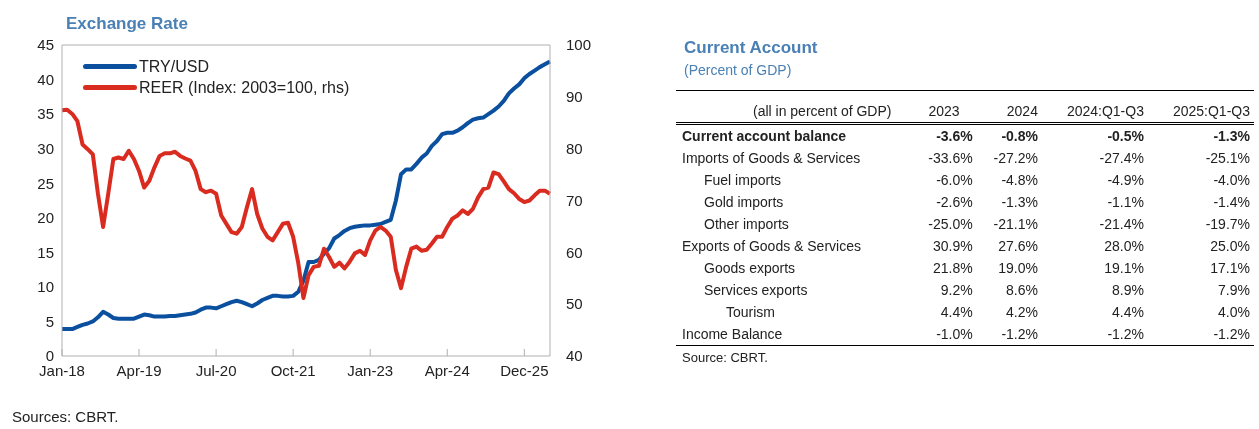 The height and width of the screenshot is (429, 1259). Describe the element at coordinates (1227, 224) in the screenshot. I see `text: -19.7%` at that location.